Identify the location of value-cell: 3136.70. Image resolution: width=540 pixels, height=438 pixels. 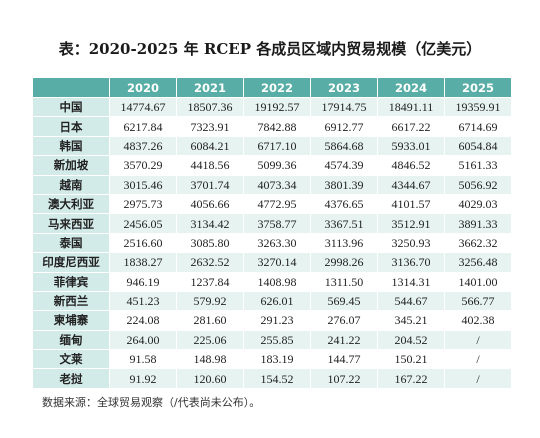
(411, 262).